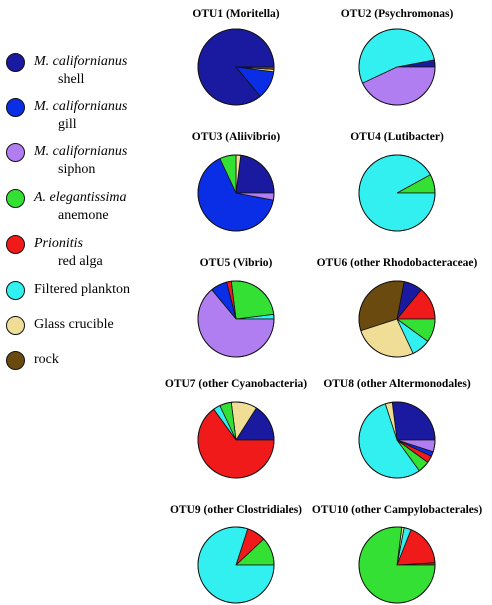 The height and width of the screenshot is (605, 492). What do you see at coordinates (236, 384) in the screenshot?
I see `pie-title: OTU7 (other Cyanobacteria)` at bounding box center [236, 384].